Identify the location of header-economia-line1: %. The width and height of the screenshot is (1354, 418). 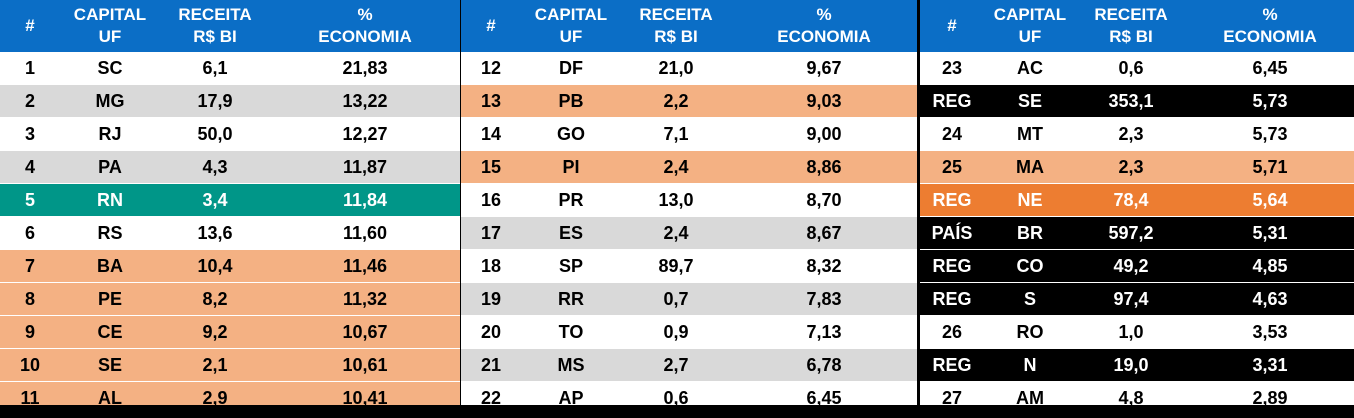
(824, 14).